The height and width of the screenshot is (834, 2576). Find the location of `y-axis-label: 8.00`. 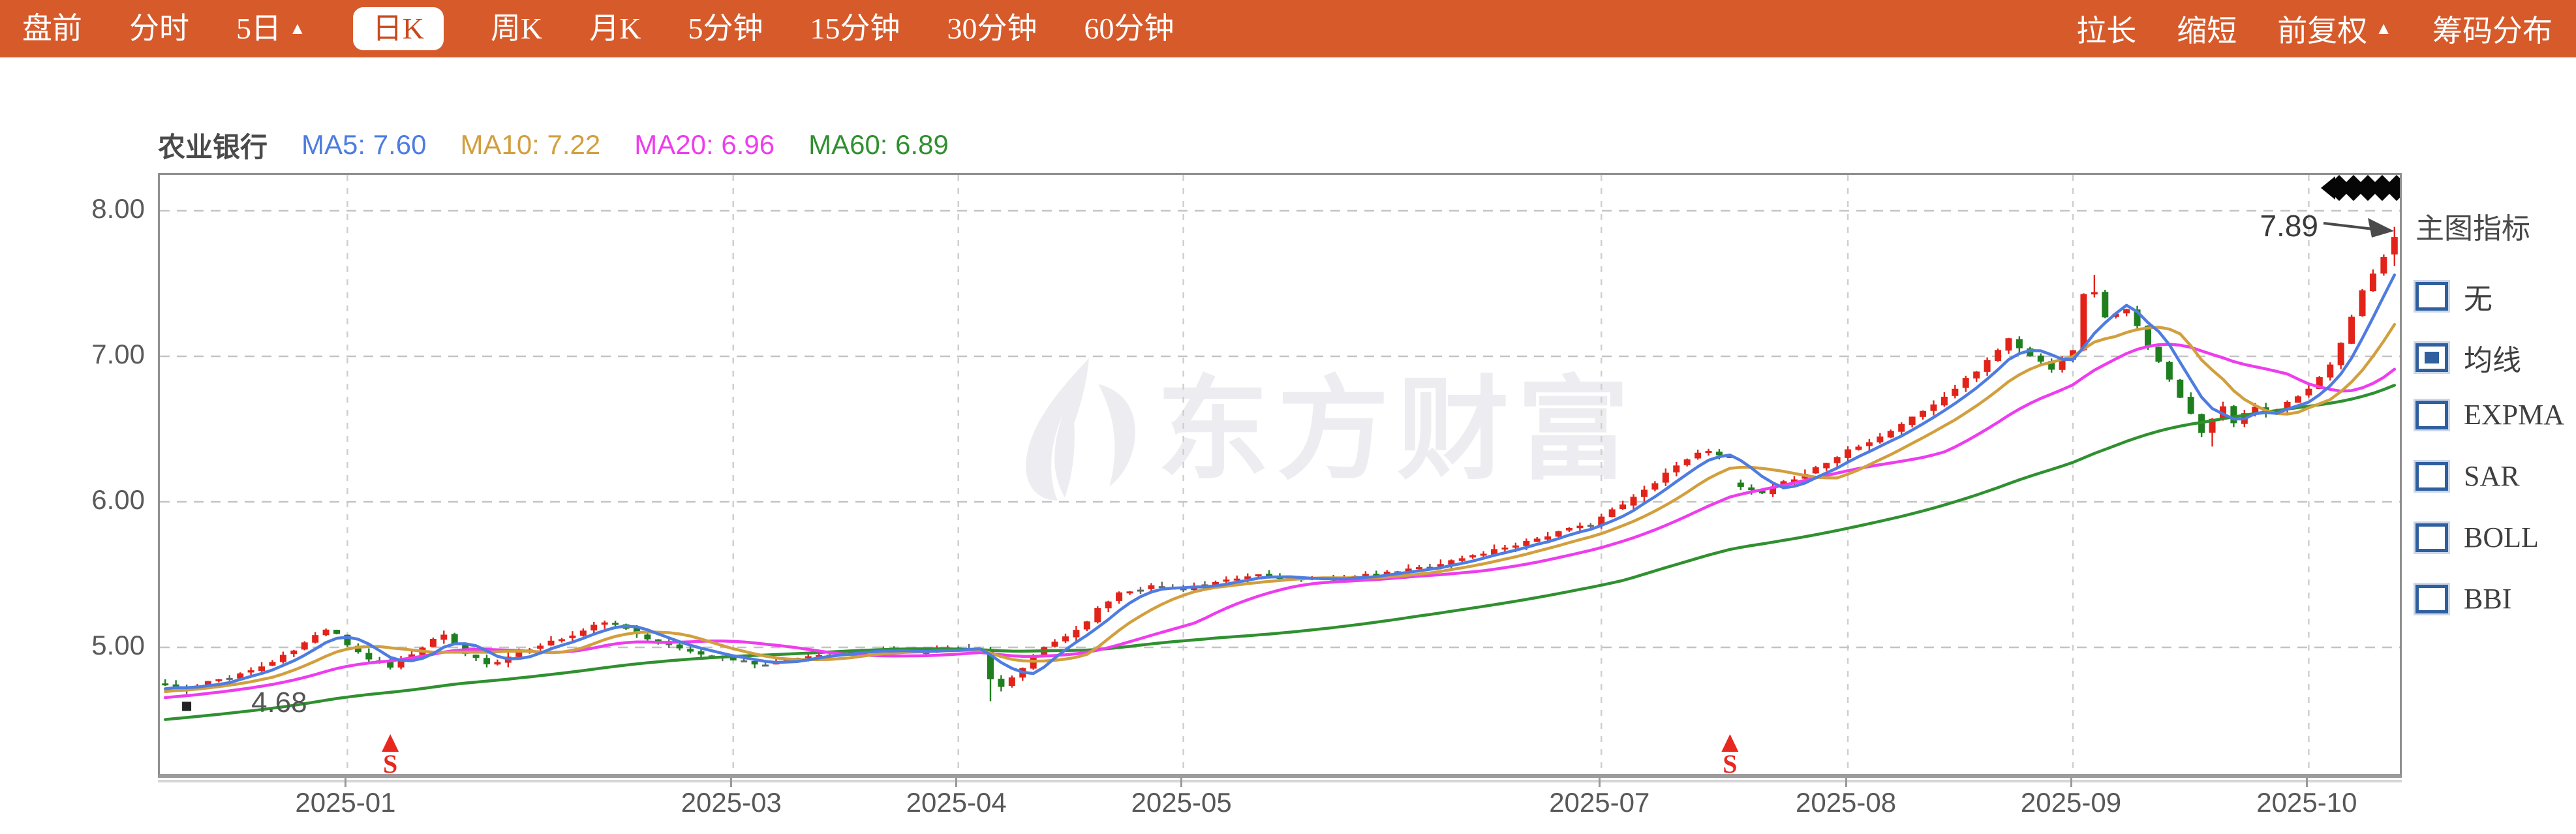

y-axis-label: 8.00 is located at coordinates (118, 208).